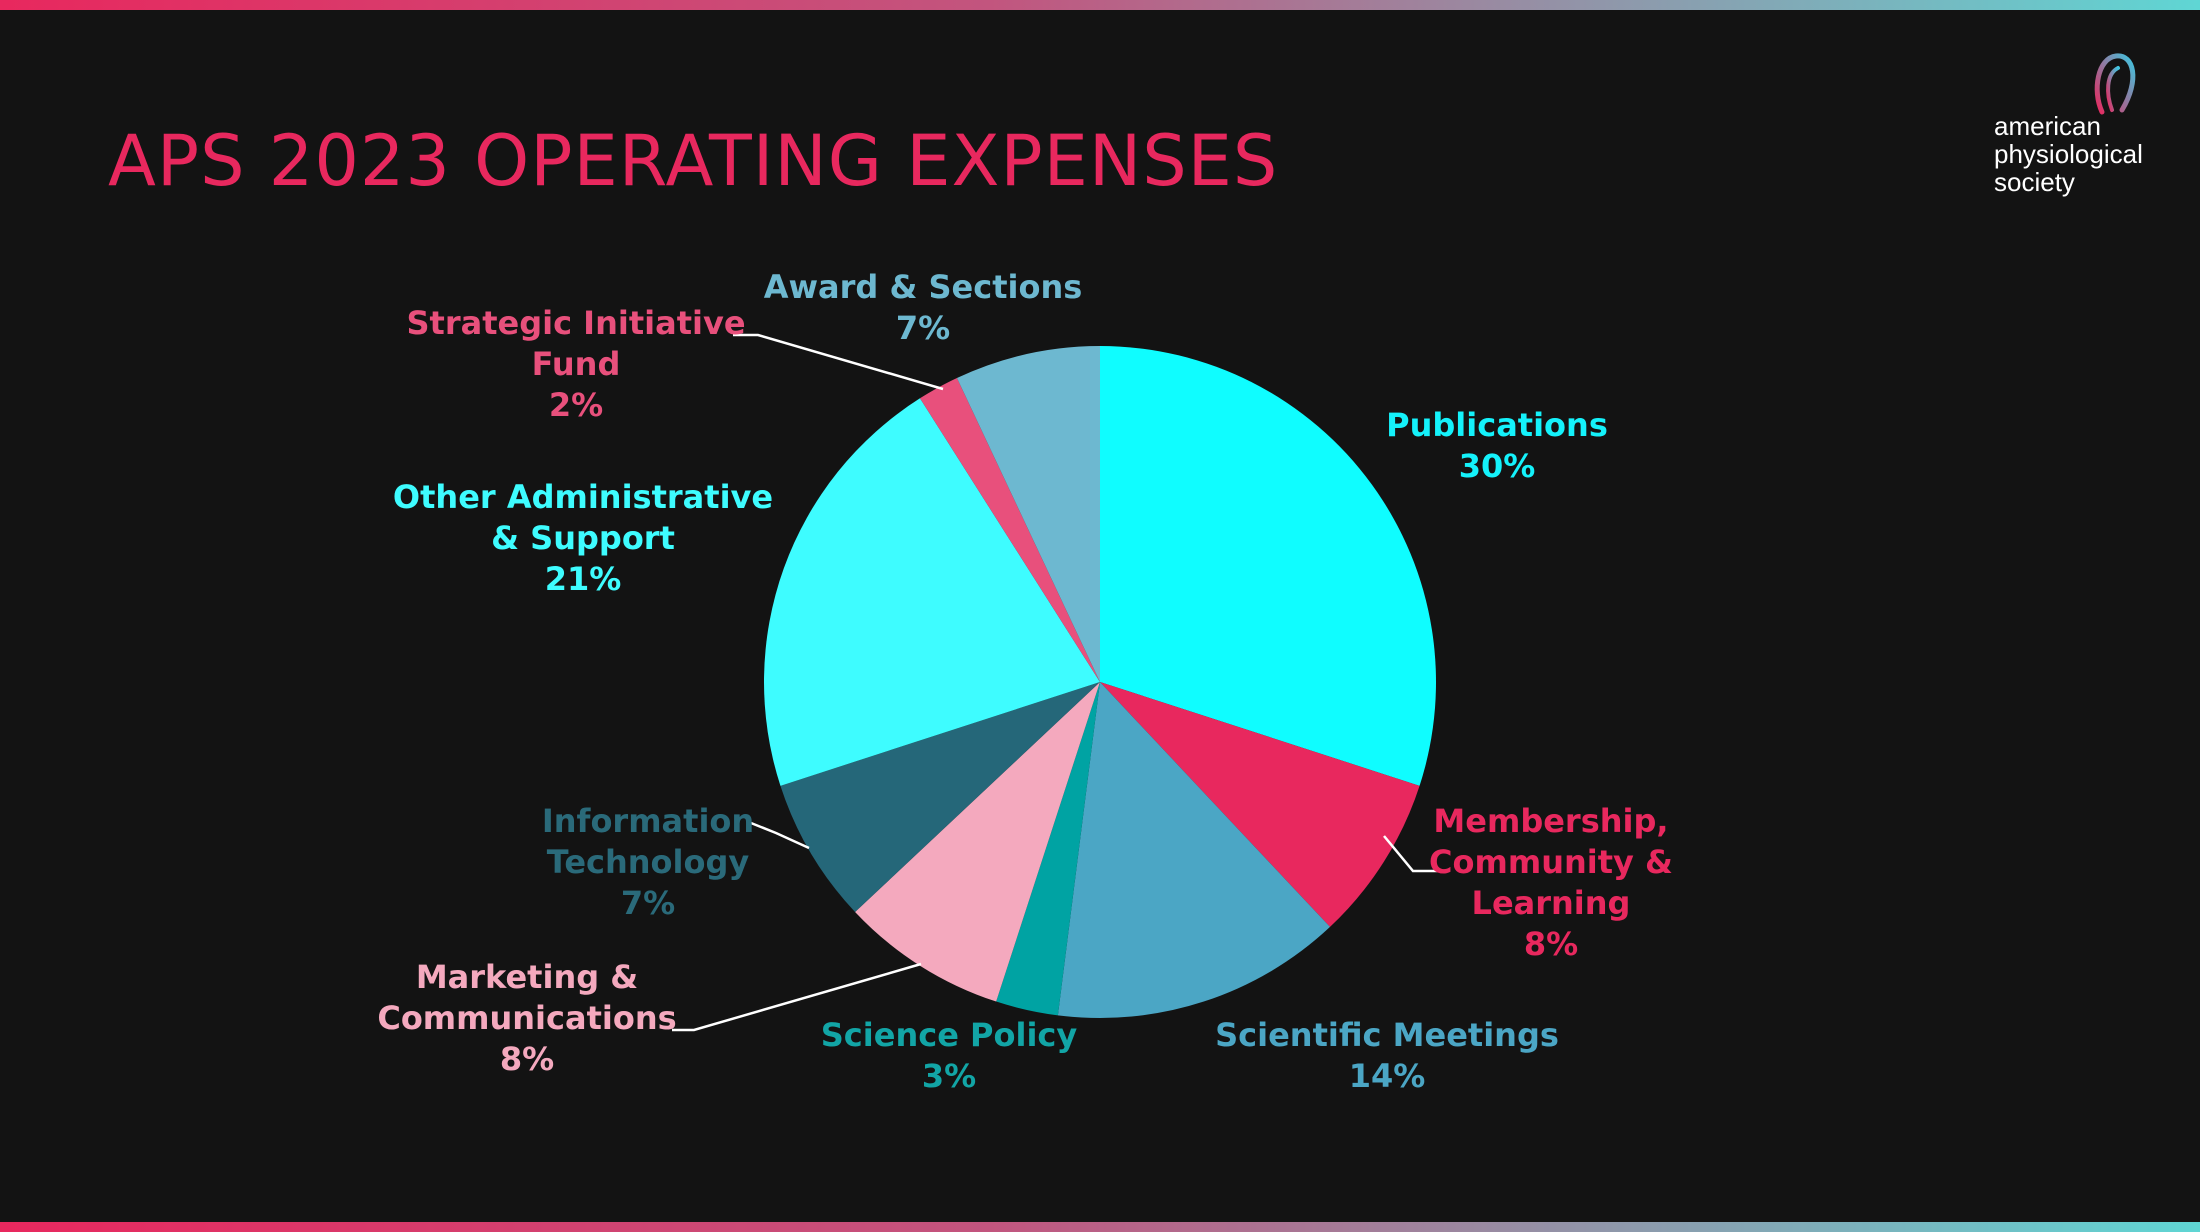 The image size is (2200, 1232). I want to click on slice-percent: 2%, so click(576, 405).